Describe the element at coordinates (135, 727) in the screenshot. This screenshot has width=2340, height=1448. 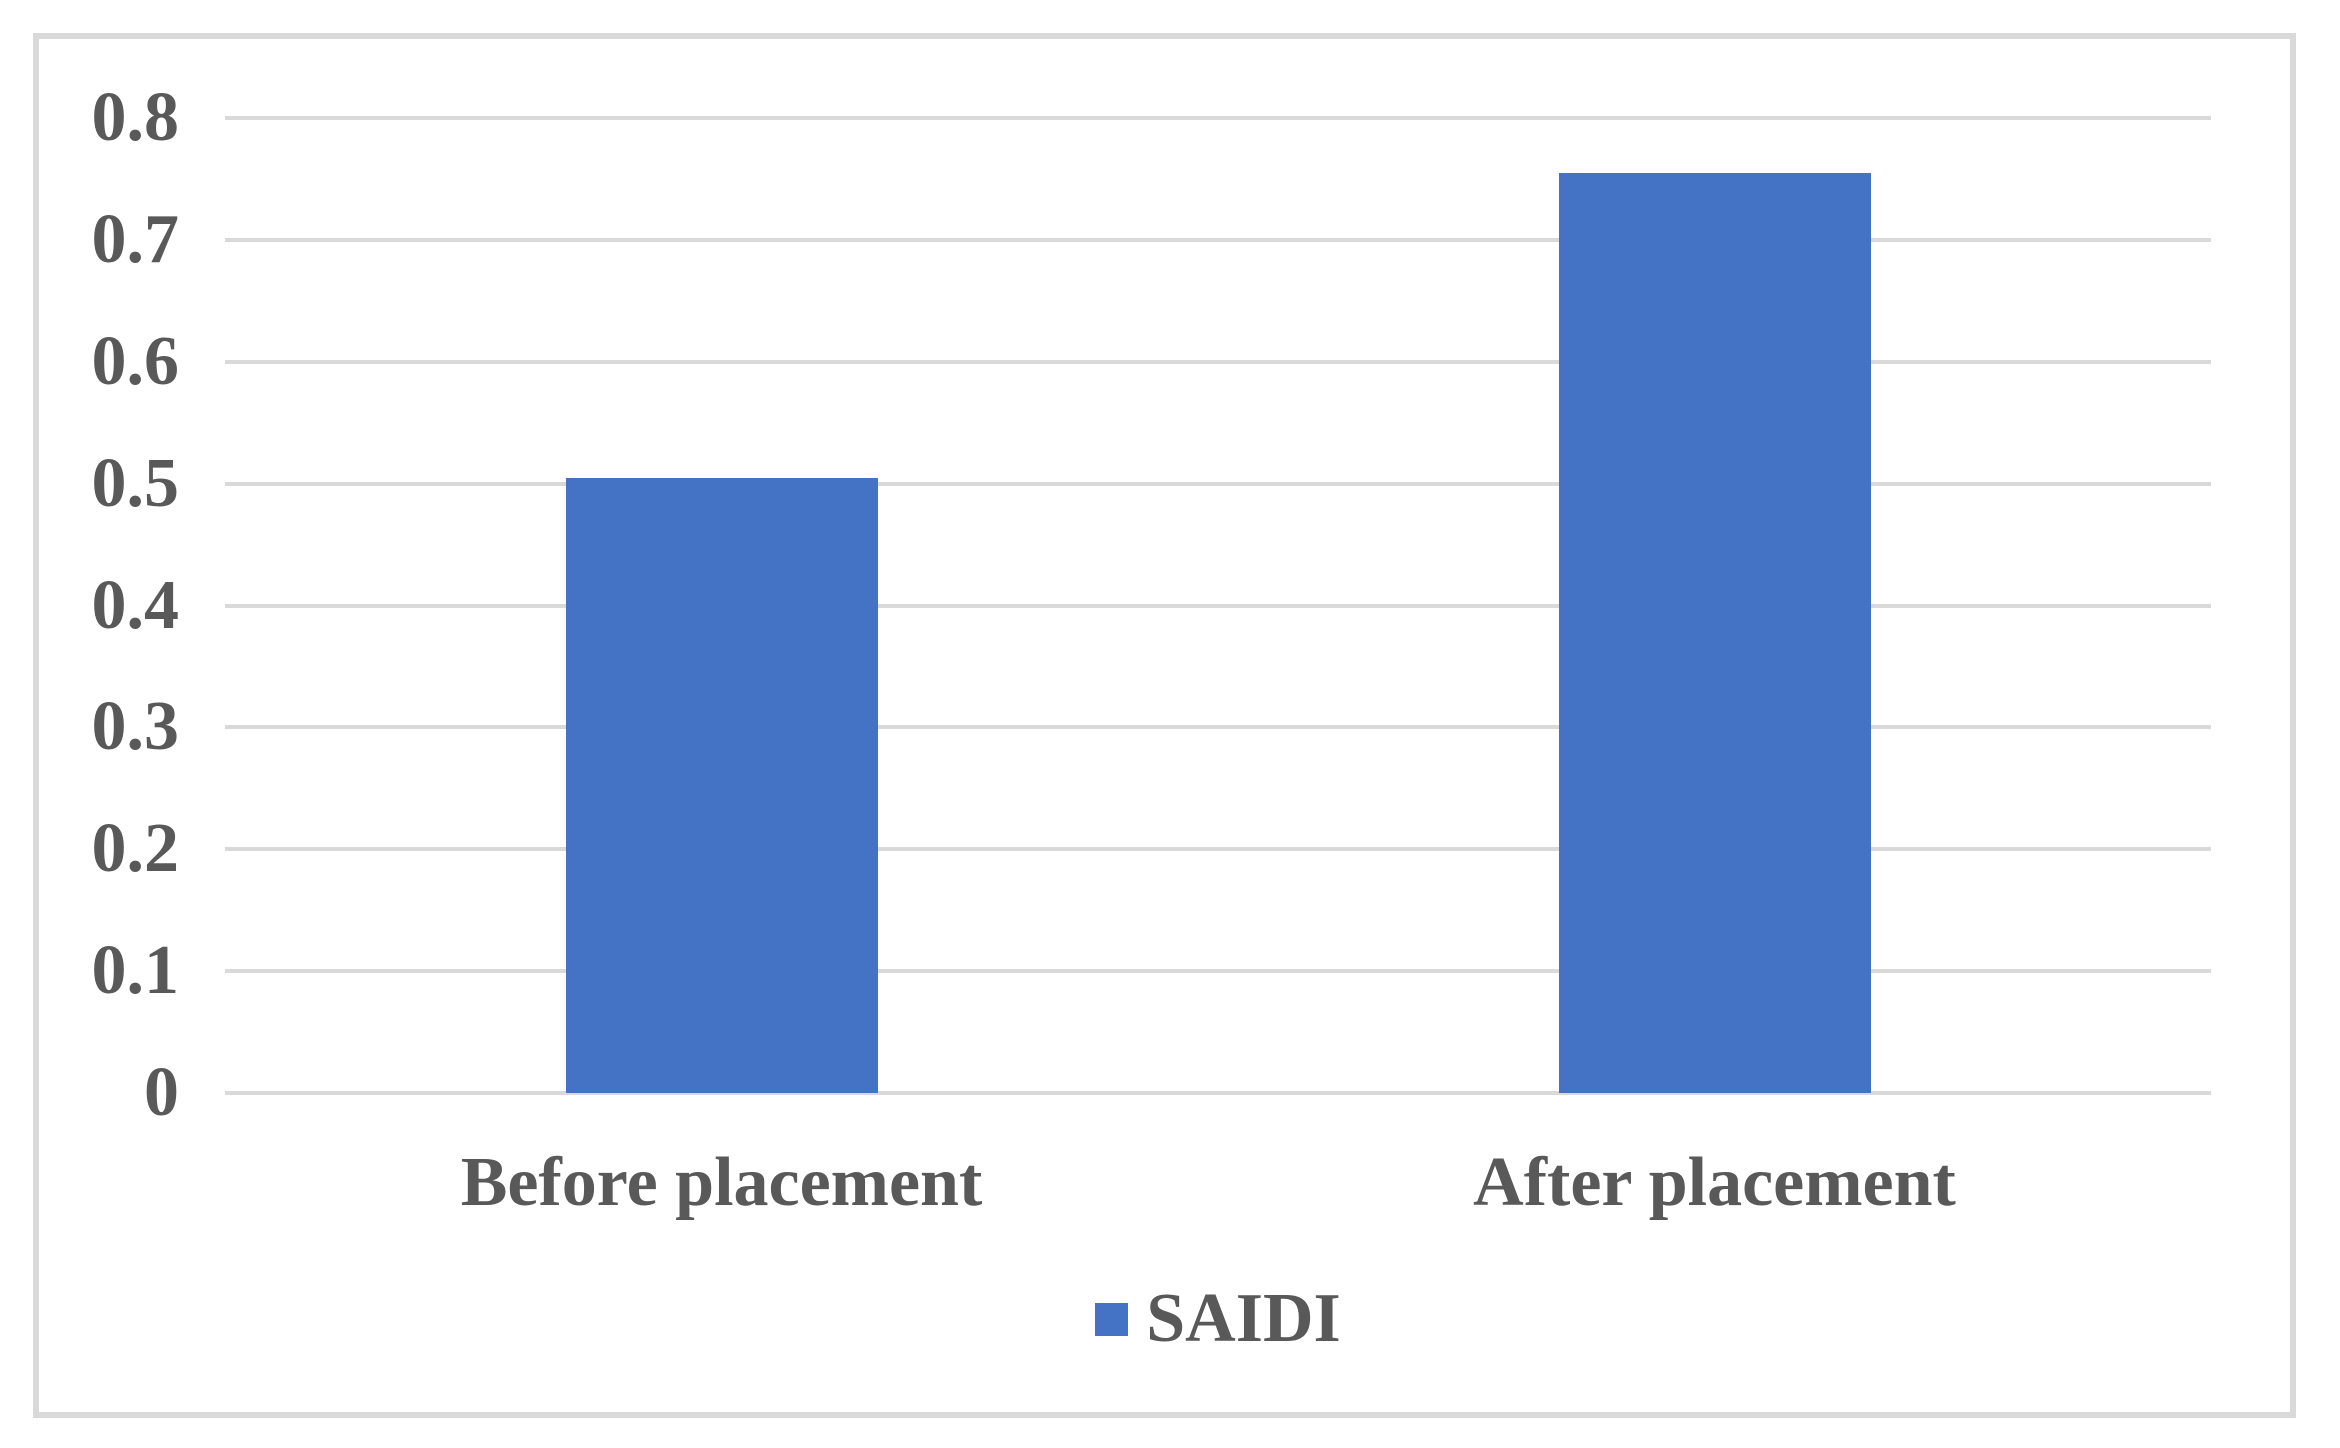
I see `y-tick-label: 0.3` at that location.